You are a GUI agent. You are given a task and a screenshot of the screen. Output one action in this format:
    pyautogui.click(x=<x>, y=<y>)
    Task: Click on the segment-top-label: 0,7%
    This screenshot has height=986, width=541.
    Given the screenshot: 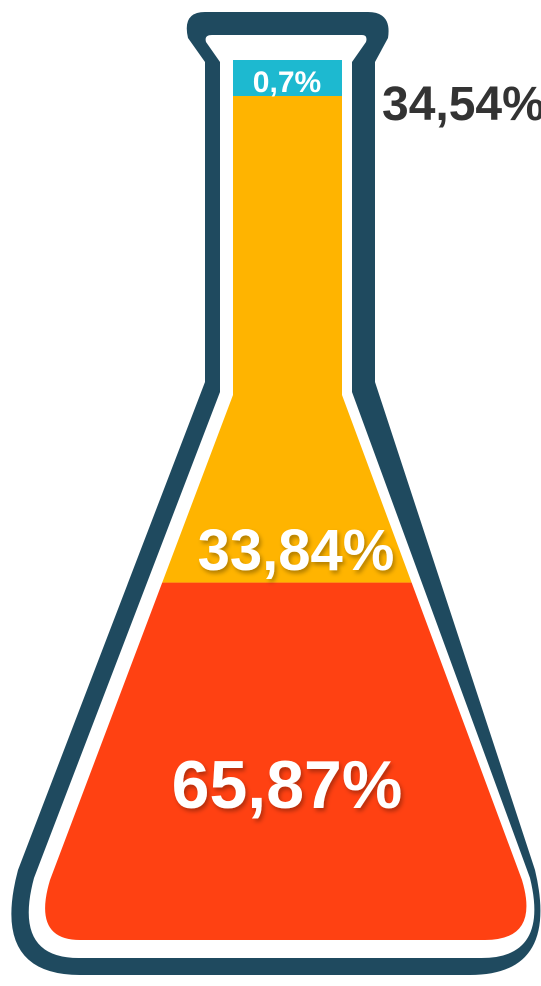 What is the action you would take?
    pyautogui.click(x=287, y=82)
    